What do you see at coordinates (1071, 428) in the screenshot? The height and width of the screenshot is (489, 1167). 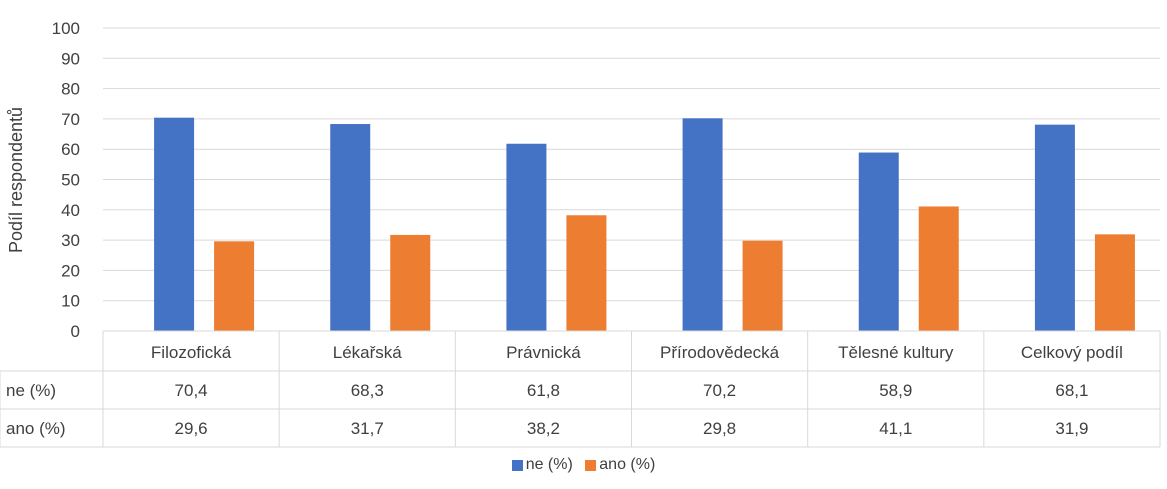 I see `table-cell: 31,9` at bounding box center [1071, 428].